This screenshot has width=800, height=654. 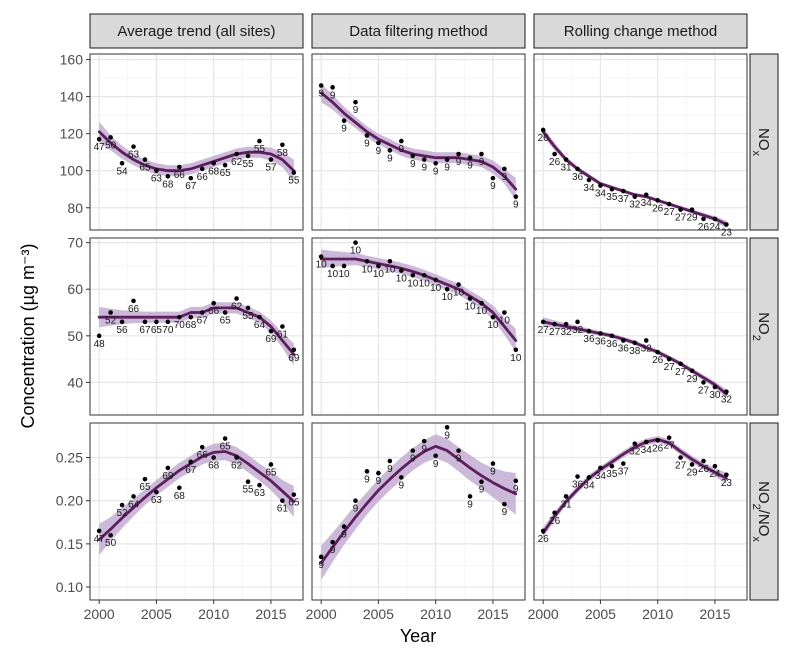 I want to click on point-label: 24, so click(x=715, y=227).